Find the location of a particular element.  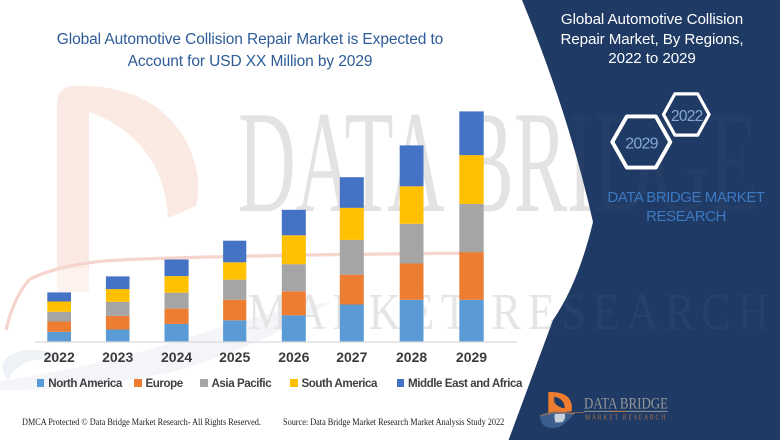

svg-text: 2022 is located at coordinates (687, 116).